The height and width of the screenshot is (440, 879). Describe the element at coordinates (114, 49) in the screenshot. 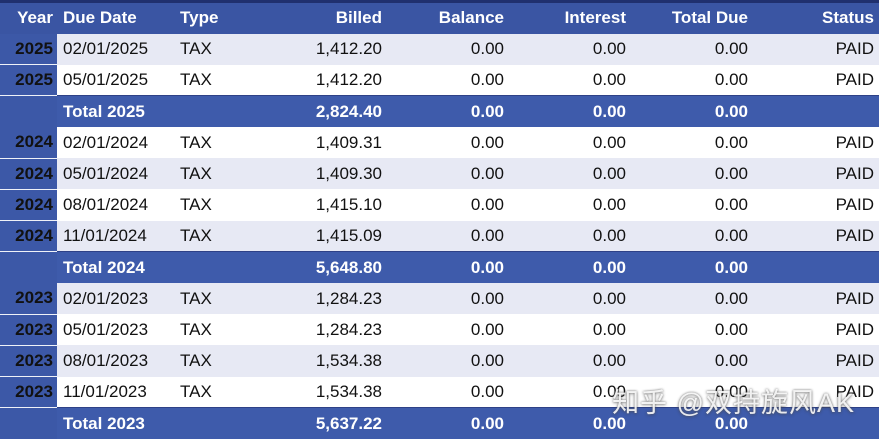

I see `cell-due-date: 02/01/2025` at that location.